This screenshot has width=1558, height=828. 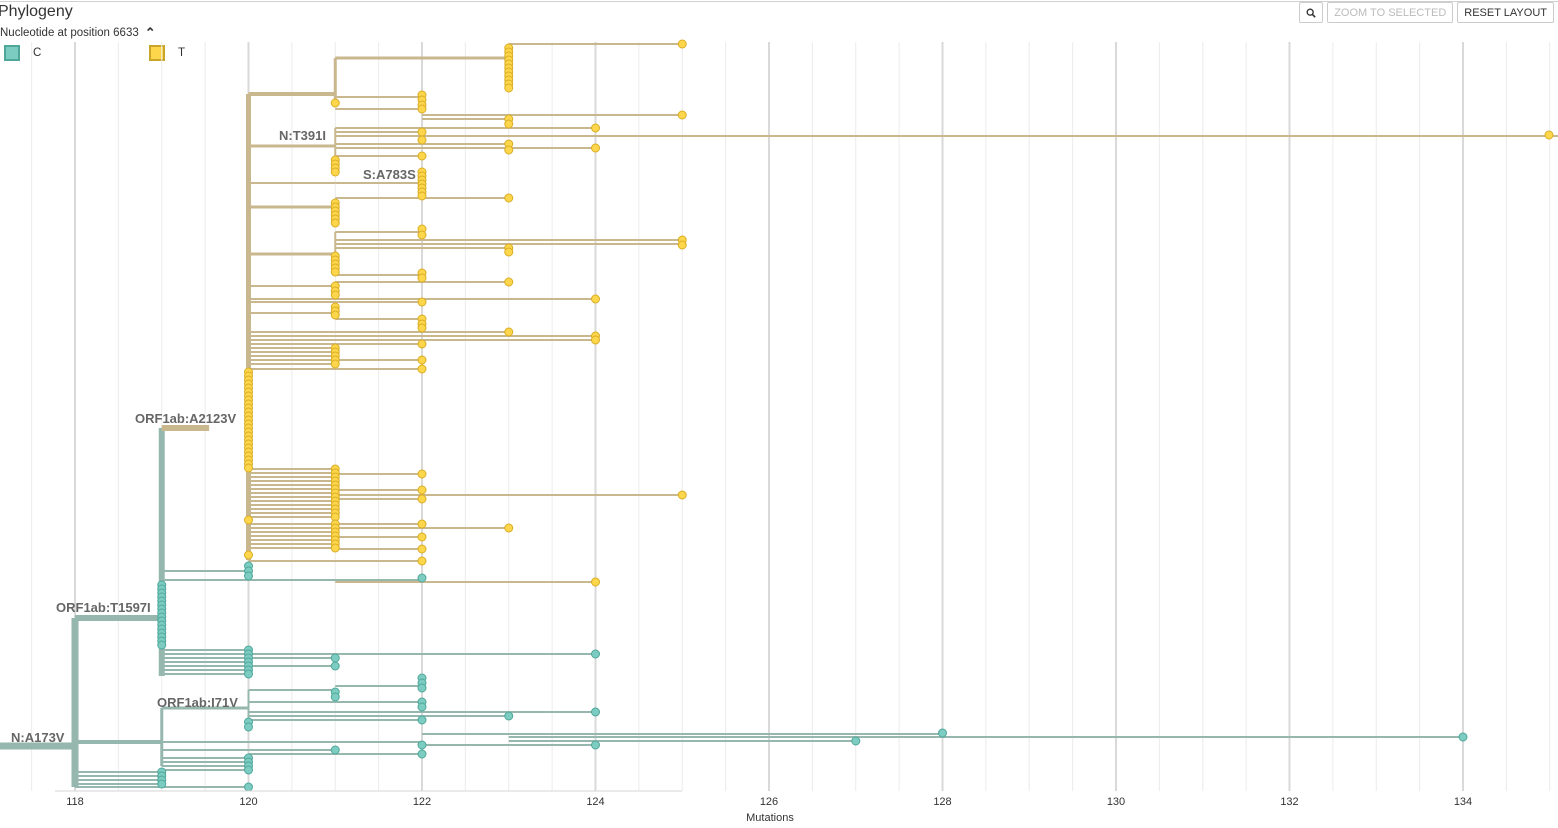 I want to click on mutation-label-s-a783s: S:A783S, so click(x=389, y=174).